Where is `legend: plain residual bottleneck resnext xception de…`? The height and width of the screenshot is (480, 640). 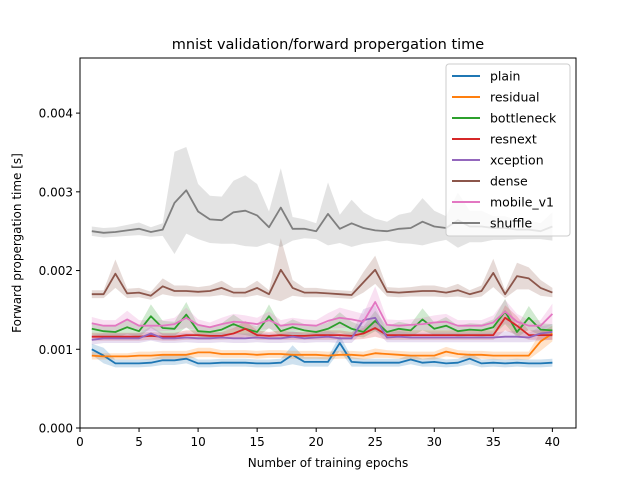
legend: plain residual bottleneck resnext xception de… is located at coordinates (508, 150).